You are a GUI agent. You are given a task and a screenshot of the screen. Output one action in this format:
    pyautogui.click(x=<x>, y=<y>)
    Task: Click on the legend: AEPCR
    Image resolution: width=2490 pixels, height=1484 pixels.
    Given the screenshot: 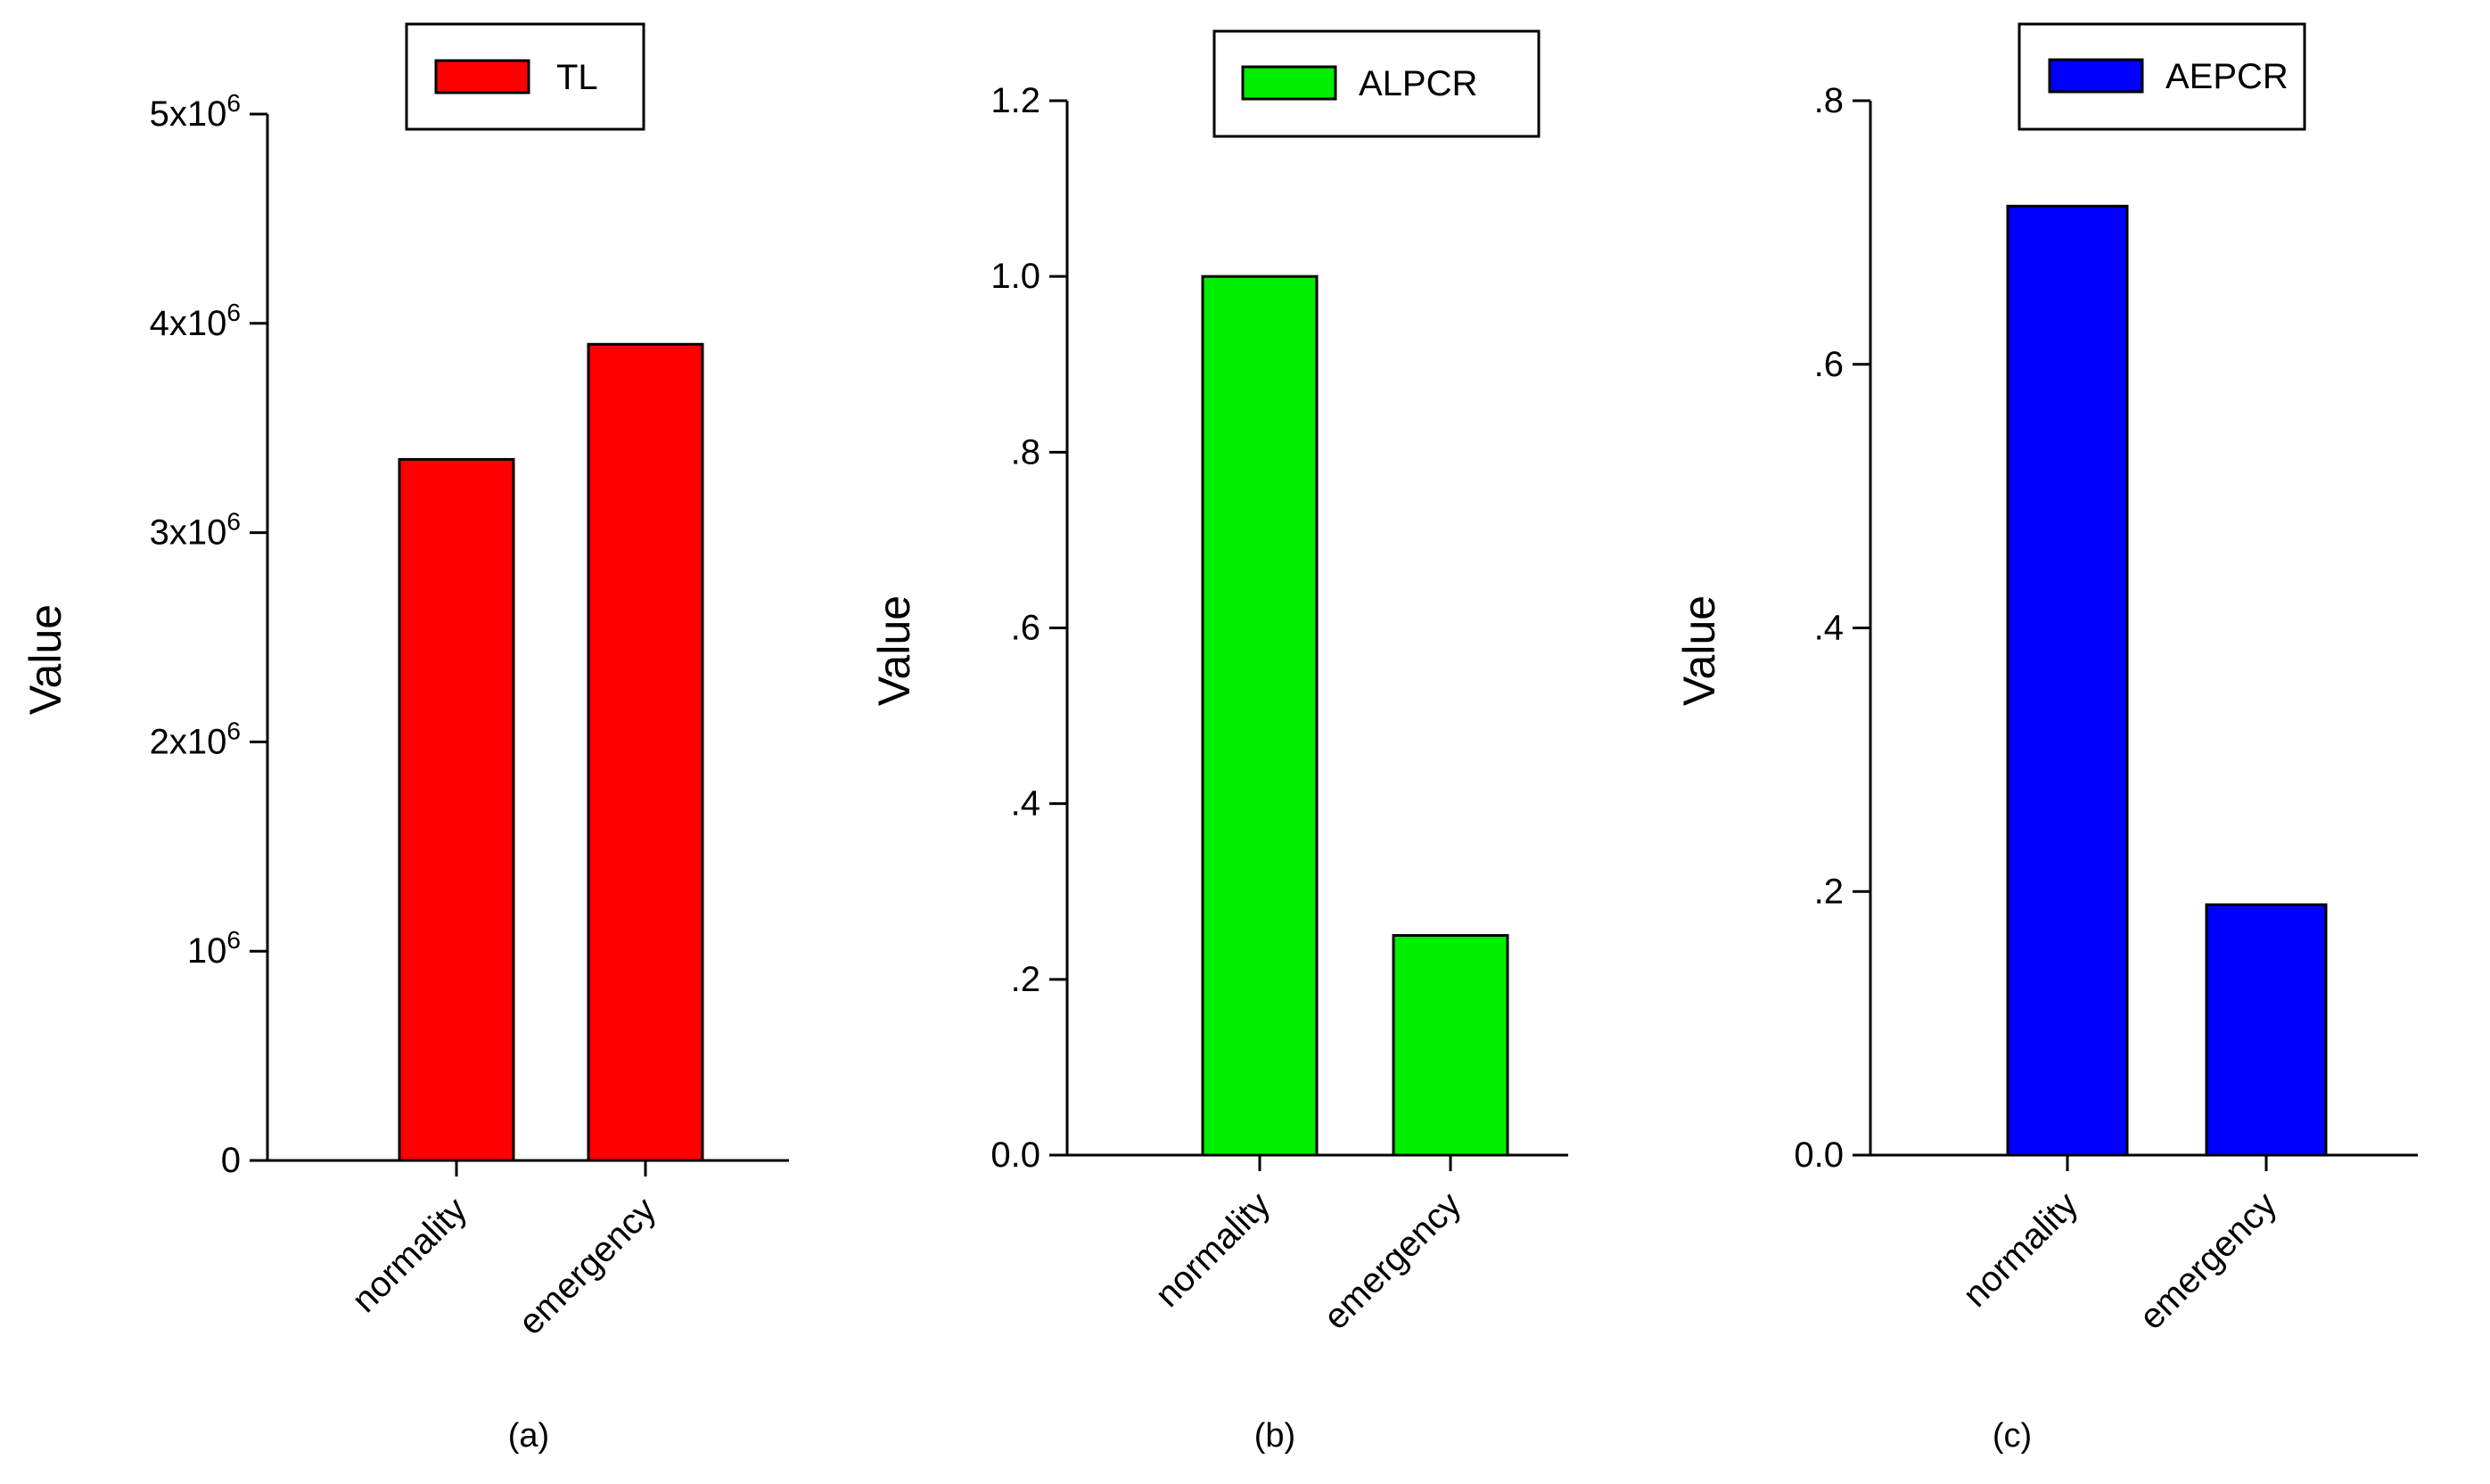 What is the action you would take?
    pyautogui.click(x=2161, y=76)
    